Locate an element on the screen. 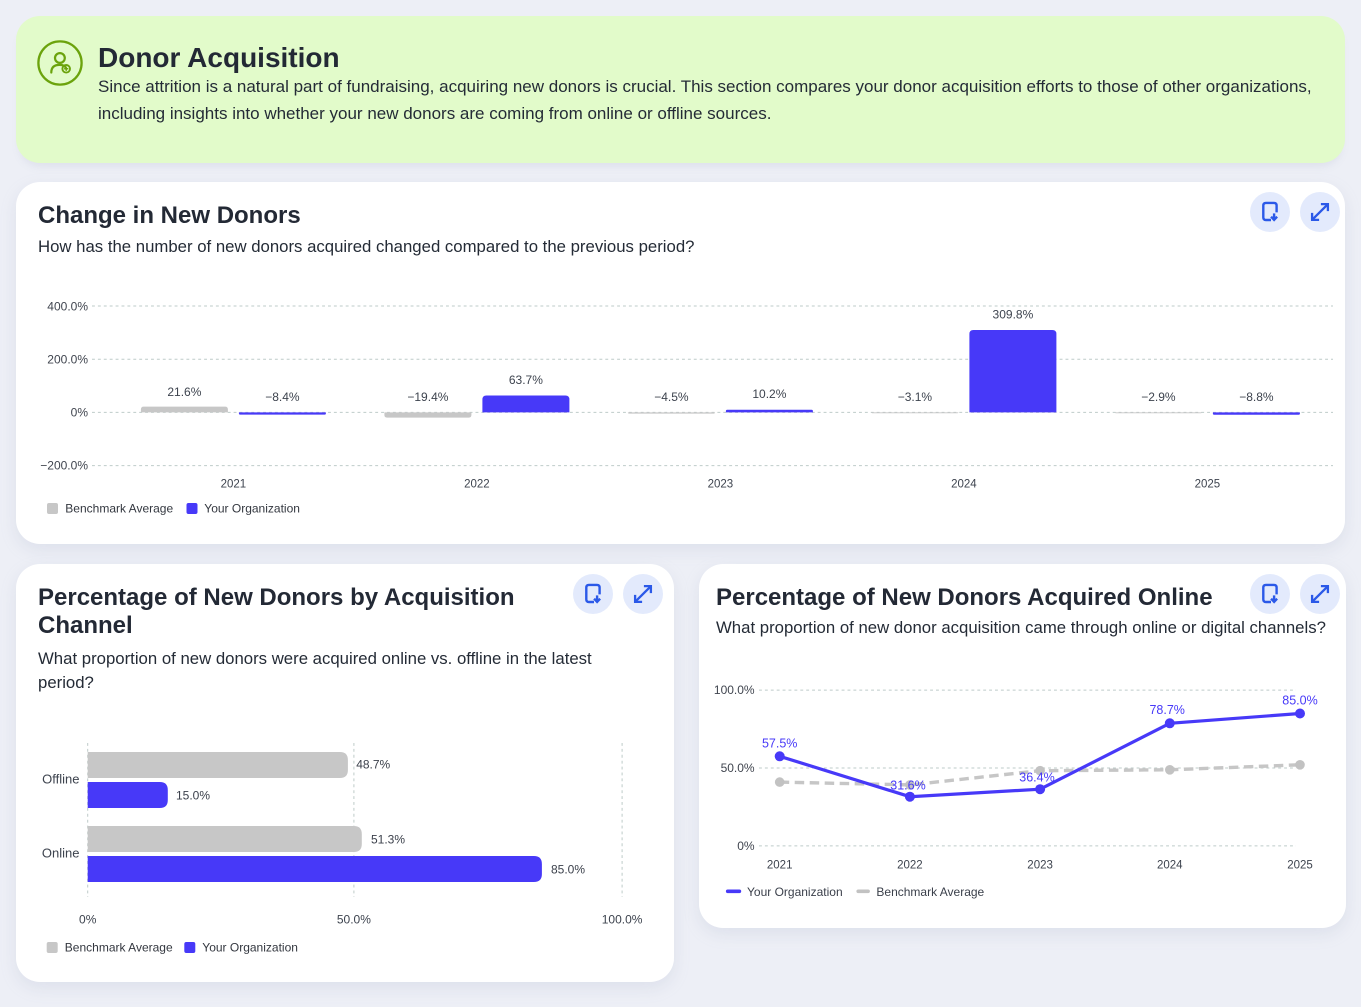 This screenshot has height=1007, width=1361. svg-text: 200.0% is located at coordinates (67, 360).